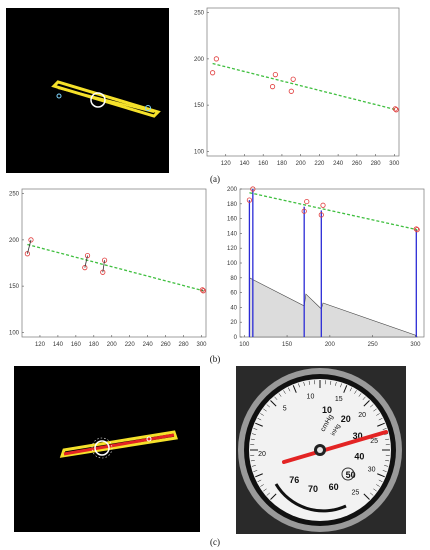 The image size is (430, 550). Describe the element at coordinates (232, 205) in the screenshot. I see `y-tick-label: 180` at that location.